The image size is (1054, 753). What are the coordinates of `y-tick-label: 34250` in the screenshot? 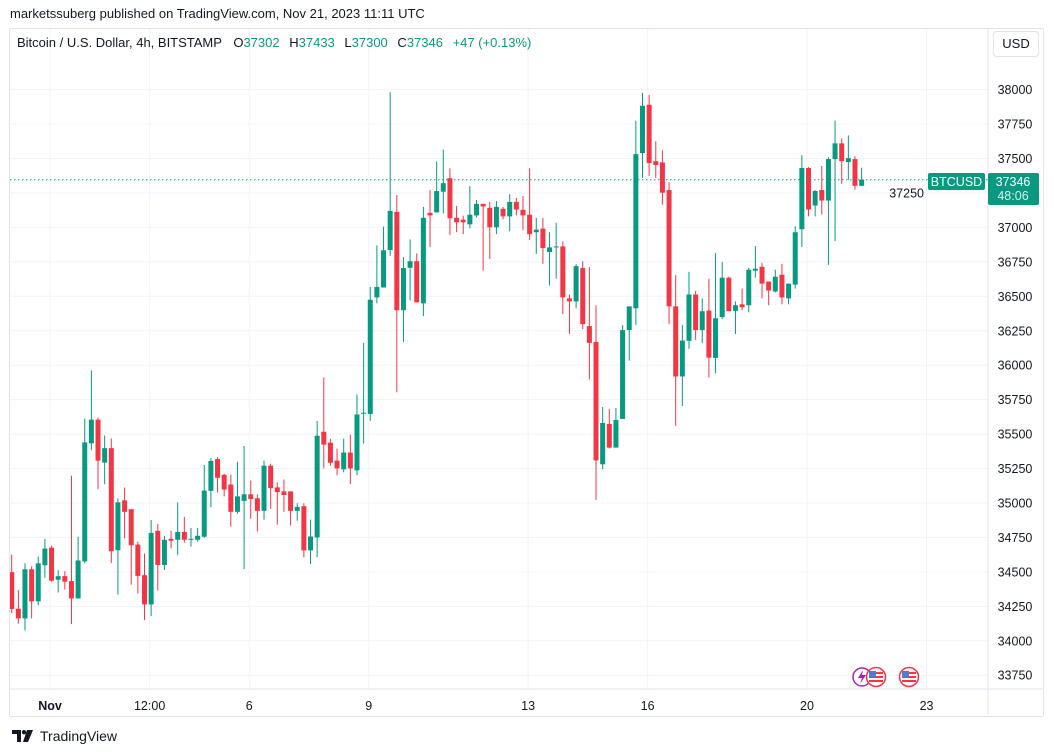 It's located at (1015, 607).